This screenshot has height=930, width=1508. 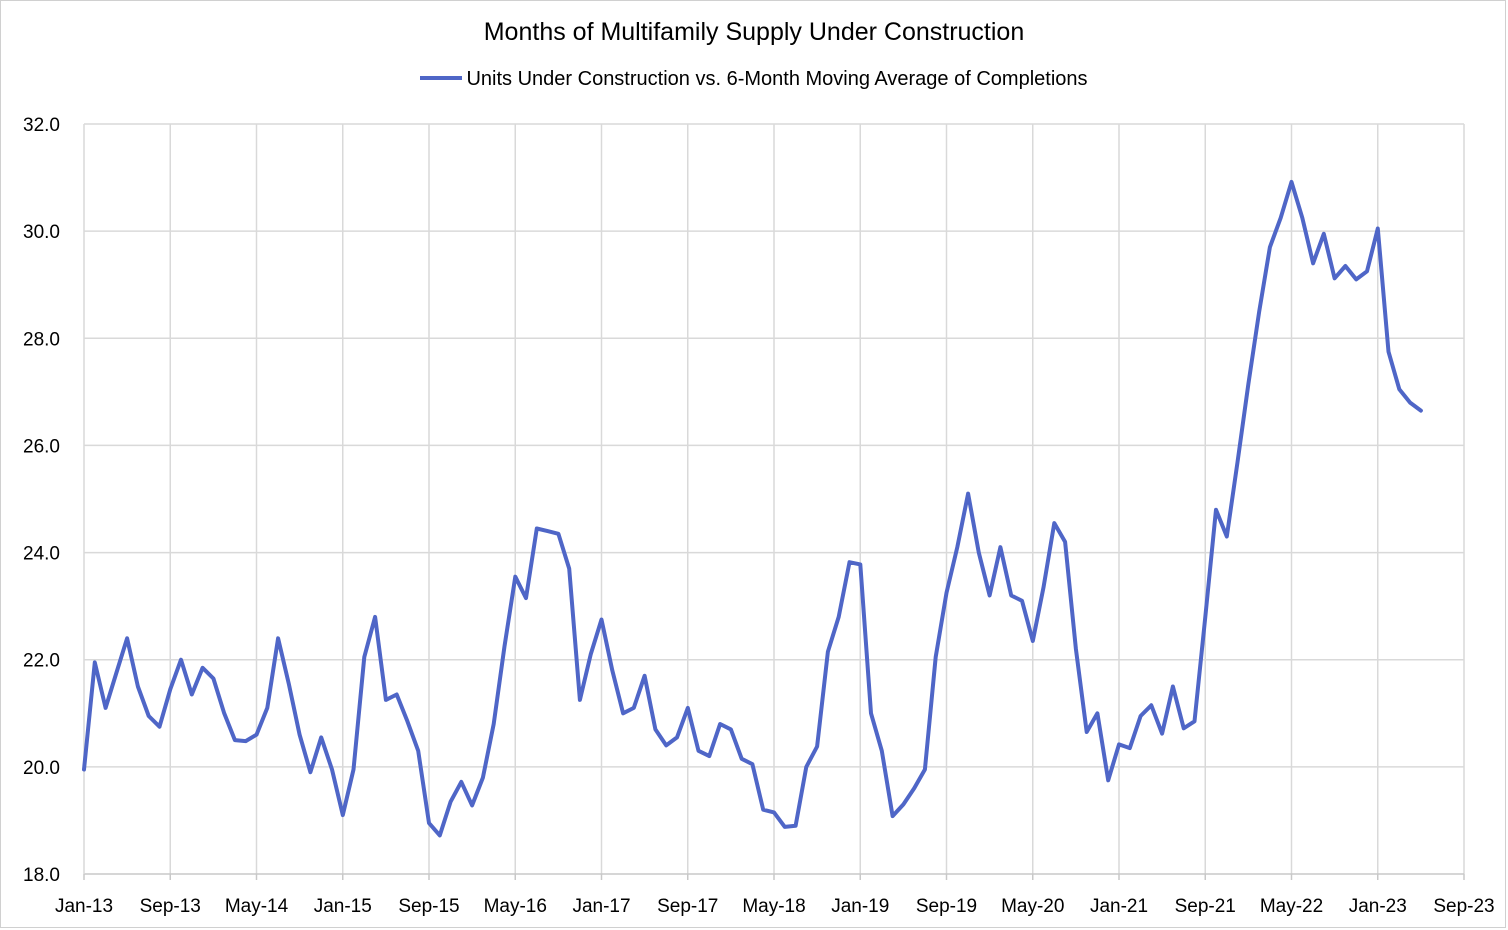 I want to click on y-tick-label: 26.0, so click(x=41, y=446).